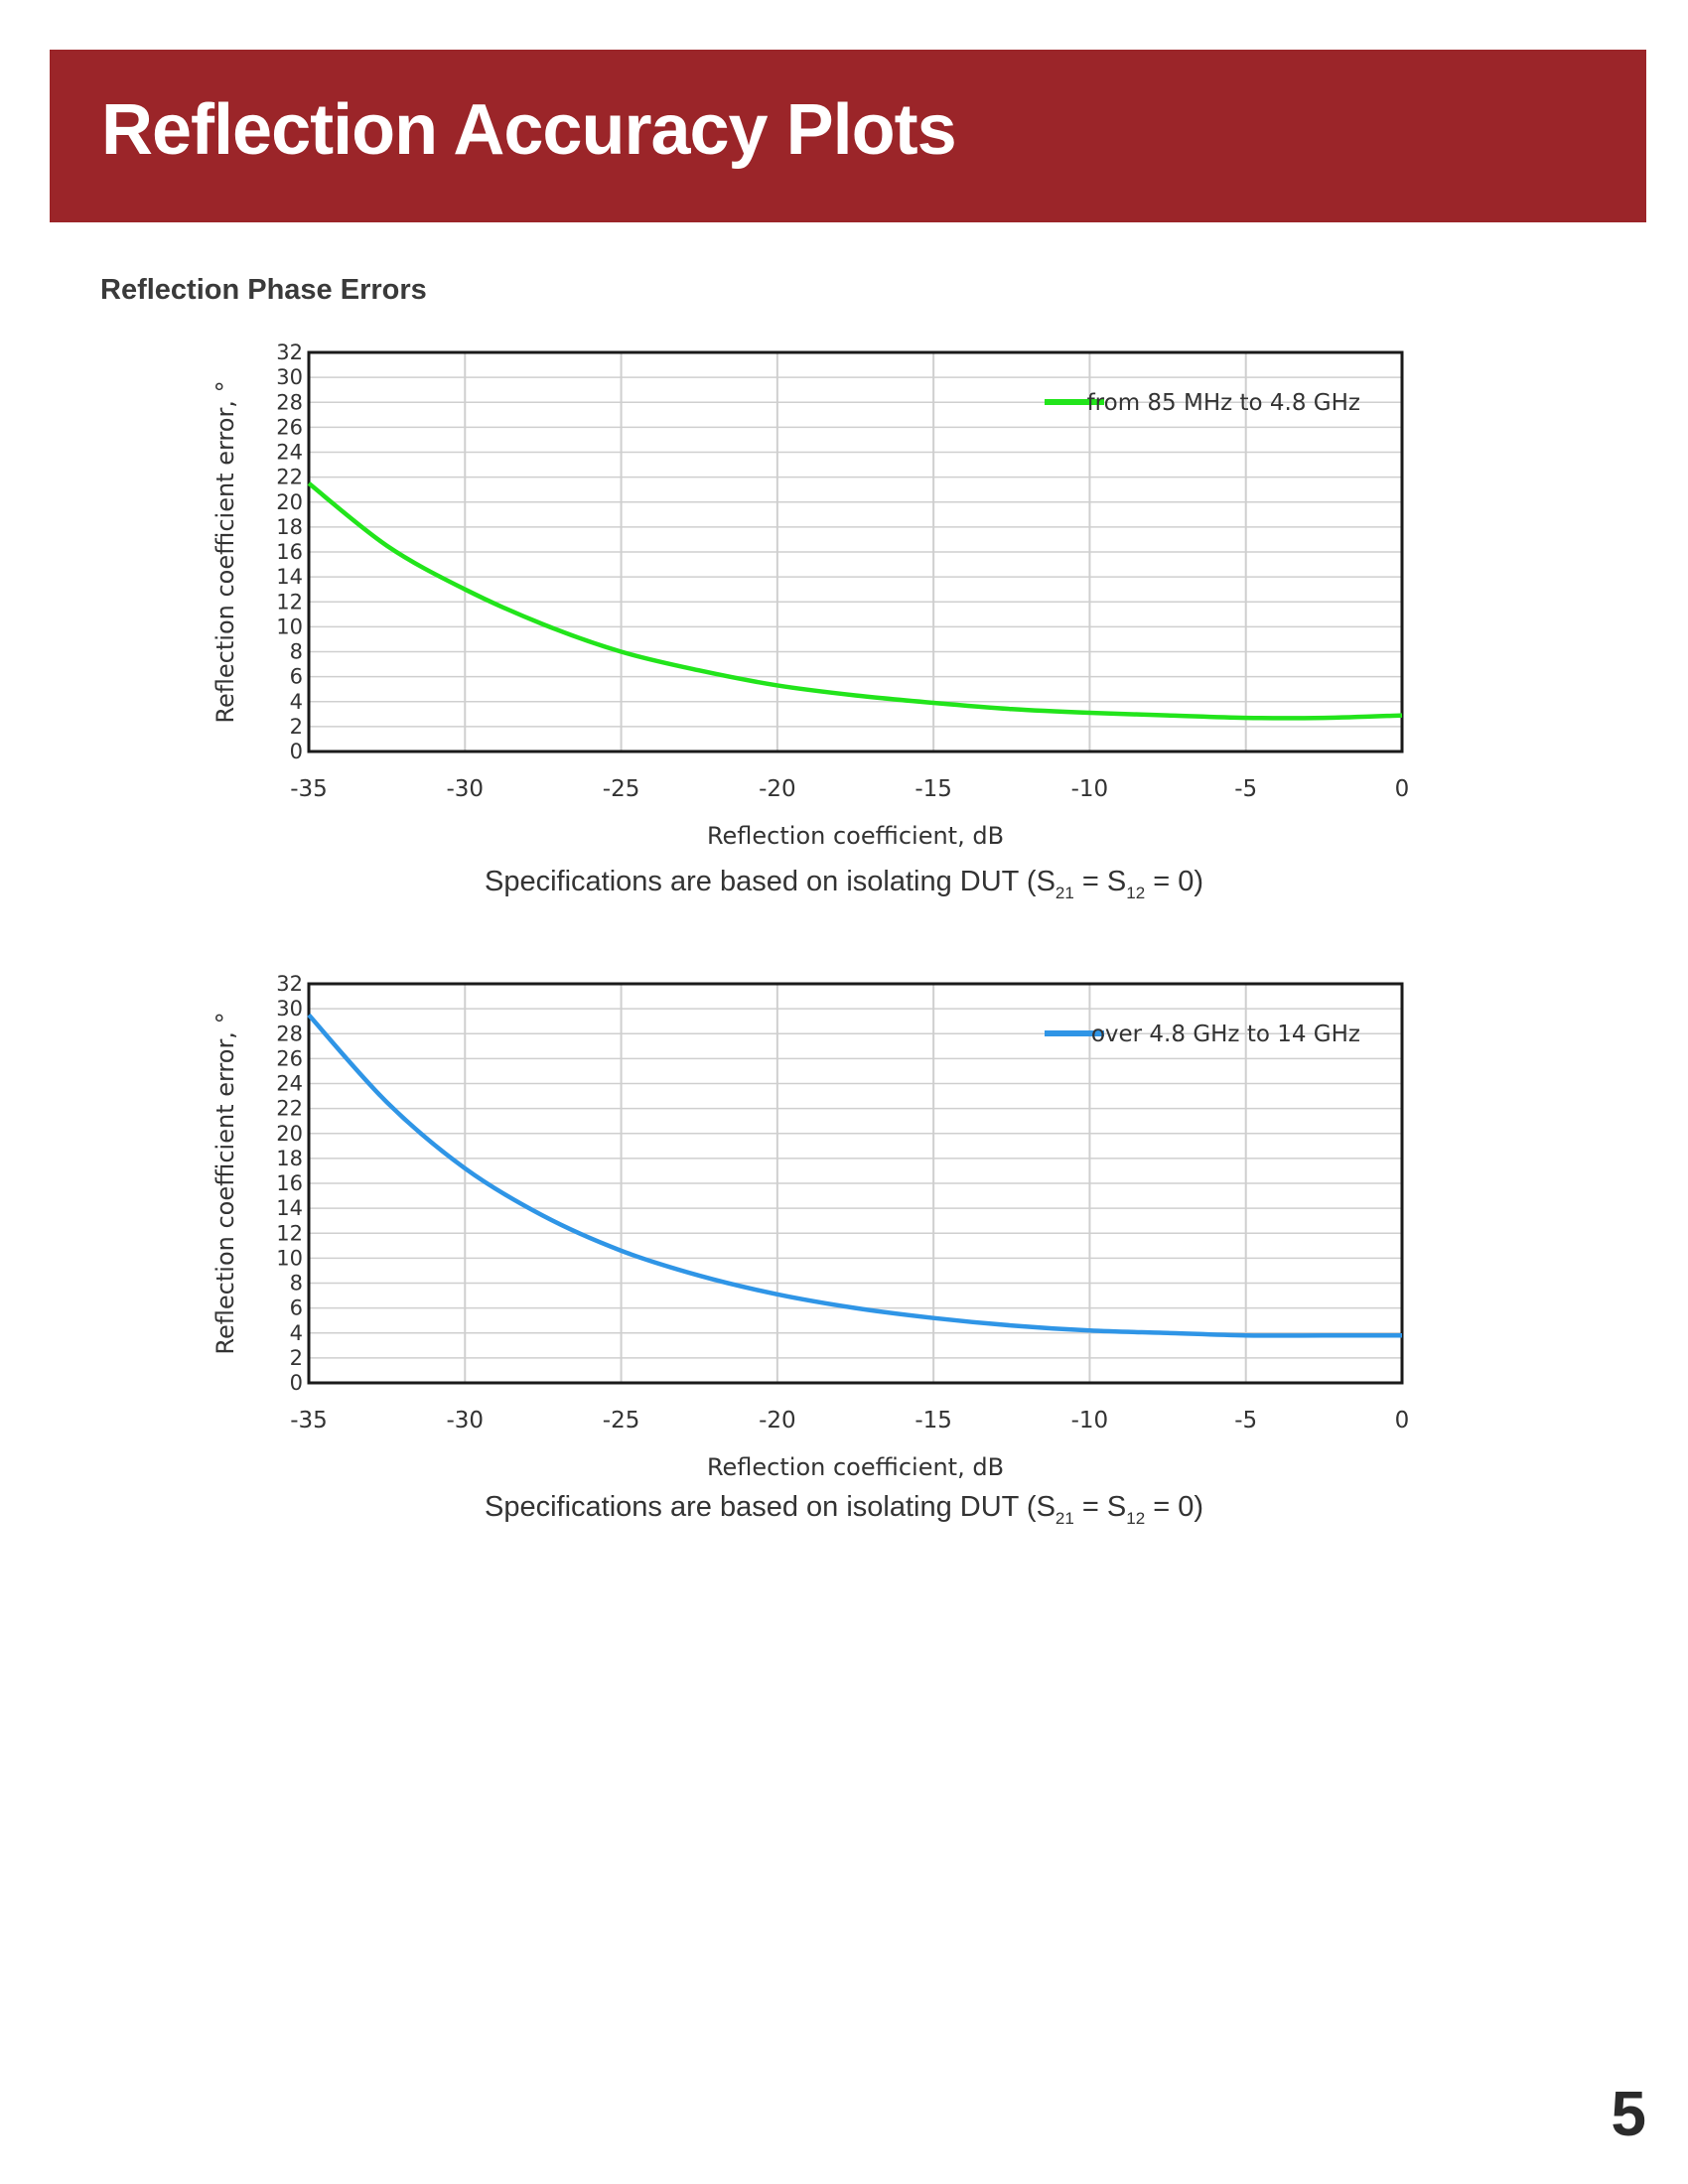  What do you see at coordinates (529, 130) in the screenshot?
I see `page-title: Reflection Accuracy Plots` at bounding box center [529, 130].